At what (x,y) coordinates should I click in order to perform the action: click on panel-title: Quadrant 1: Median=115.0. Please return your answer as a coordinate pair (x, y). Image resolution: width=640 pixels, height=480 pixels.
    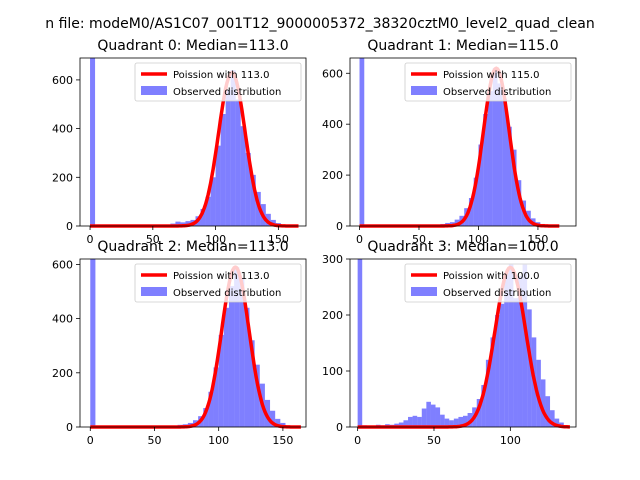
    Looking at the image, I should click on (462, 46).